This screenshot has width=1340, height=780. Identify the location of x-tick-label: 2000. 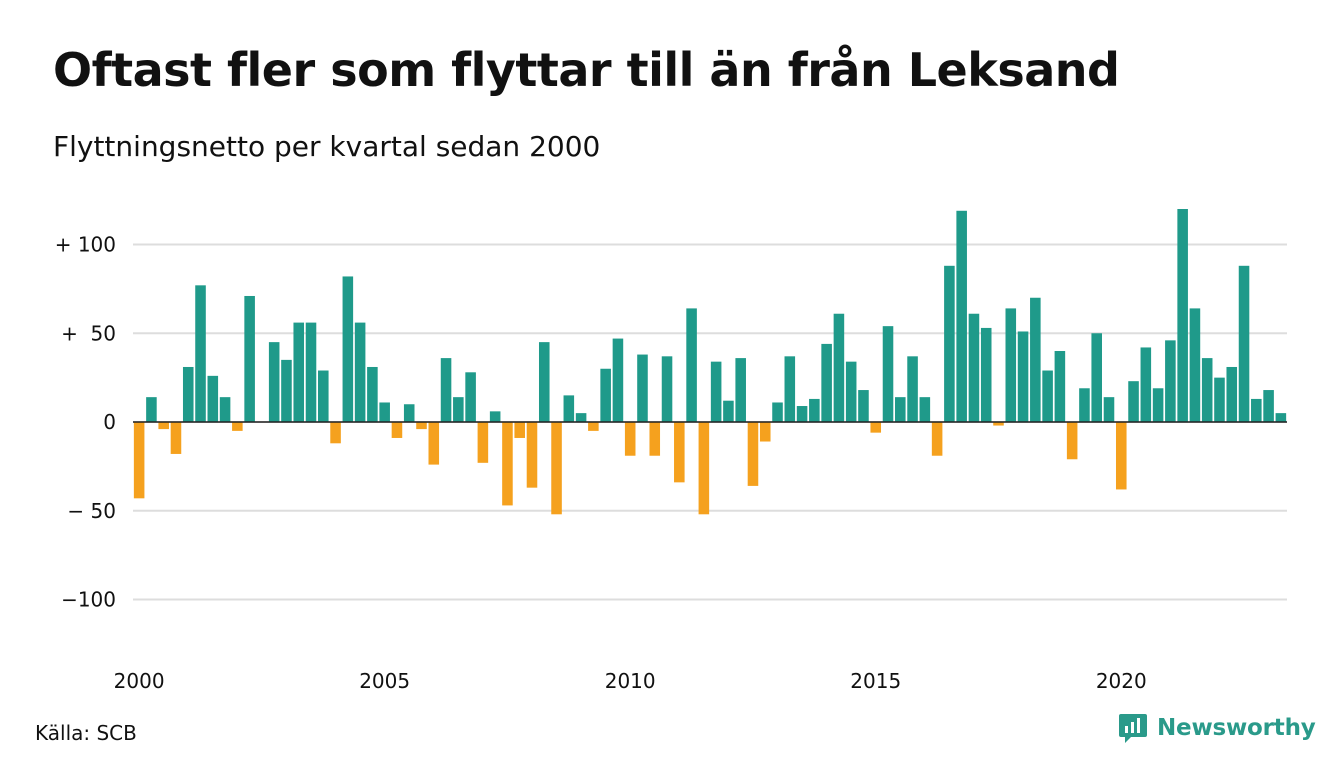
(139, 681).